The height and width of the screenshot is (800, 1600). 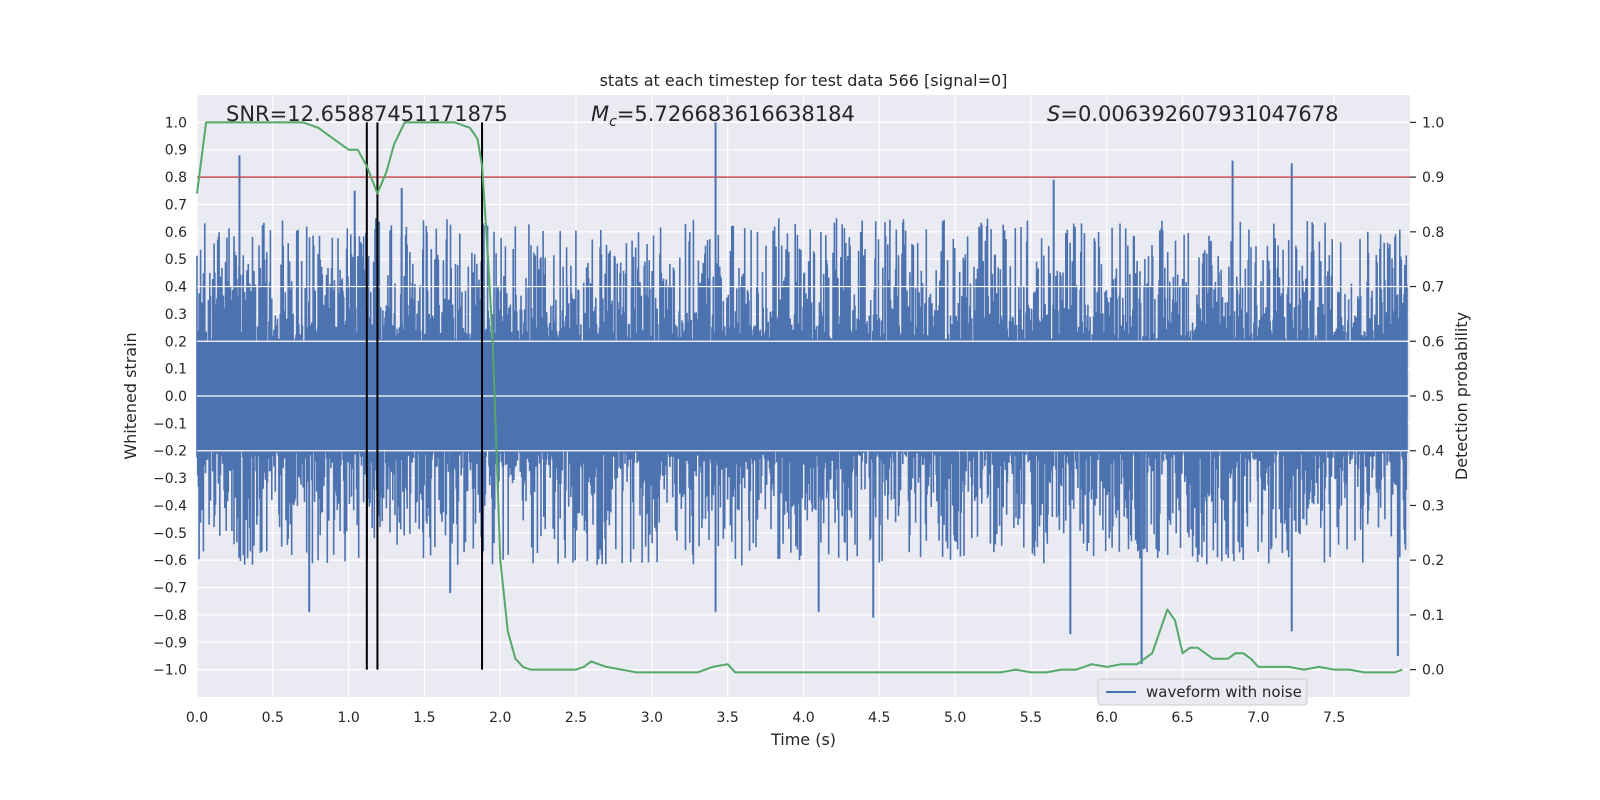 What do you see at coordinates (170, 452) in the screenshot?
I see `y-left-tick-label: −0.2` at bounding box center [170, 452].